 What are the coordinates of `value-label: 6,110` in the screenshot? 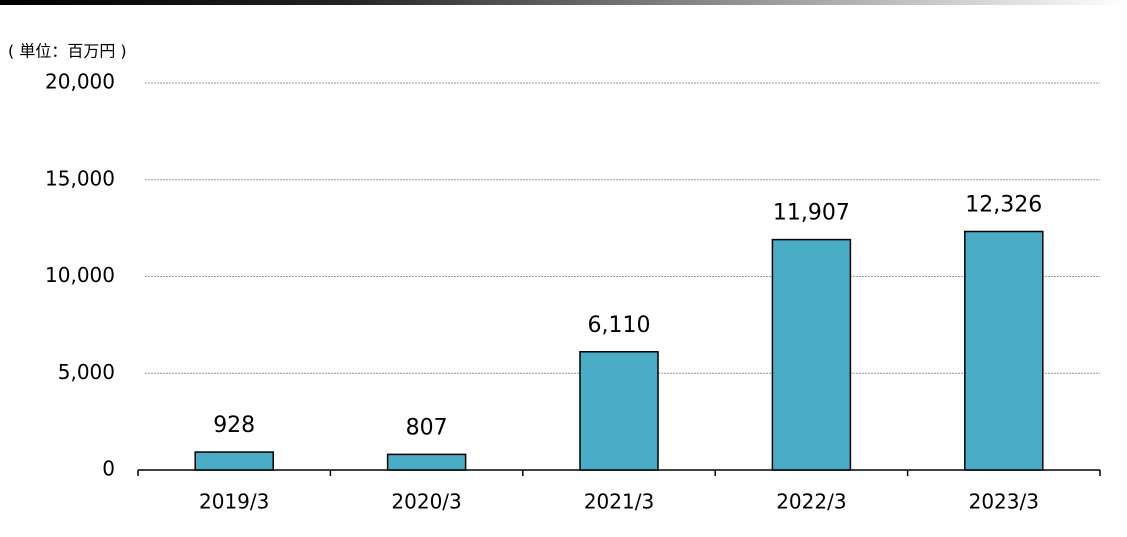 It's located at (619, 325).